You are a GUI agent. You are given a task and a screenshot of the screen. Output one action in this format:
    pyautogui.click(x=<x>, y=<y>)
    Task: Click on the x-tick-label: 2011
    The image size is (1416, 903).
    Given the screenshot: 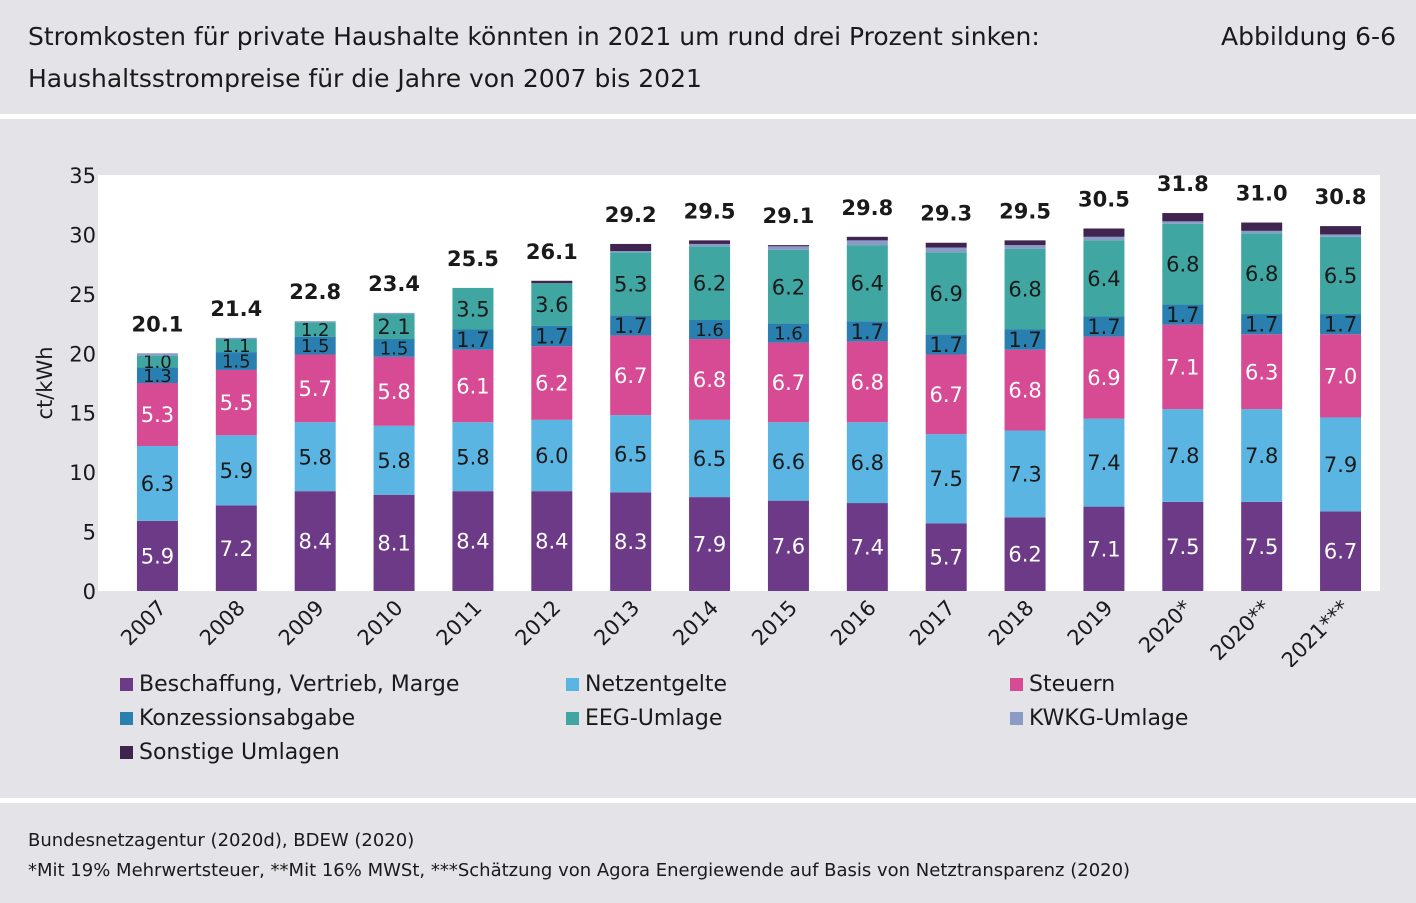 What is the action you would take?
    pyautogui.click(x=459, y=623)
    